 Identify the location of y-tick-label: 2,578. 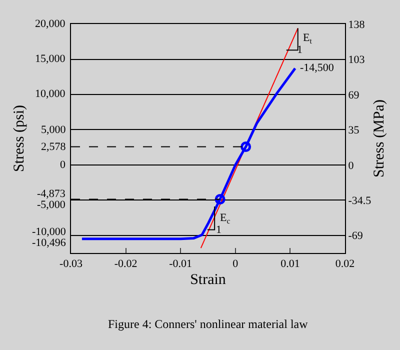
(53, 147).